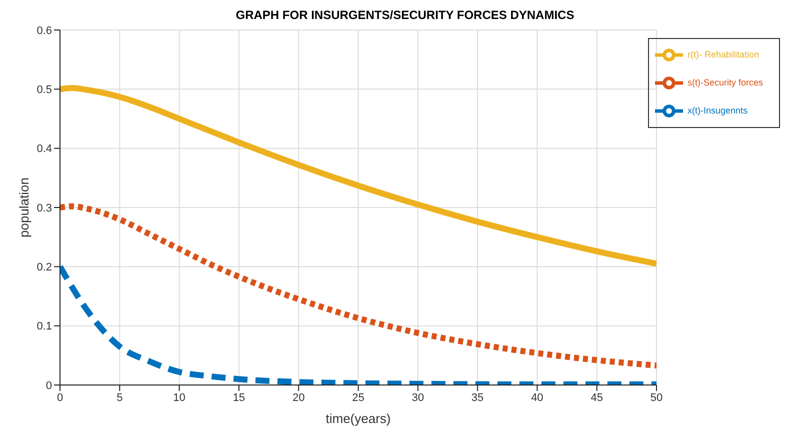 The height and width of the screenshot is (441, 810). Describe the element at coordinates (239, 398) in the screenshot. I see `x-tick-label: 15` at that location.